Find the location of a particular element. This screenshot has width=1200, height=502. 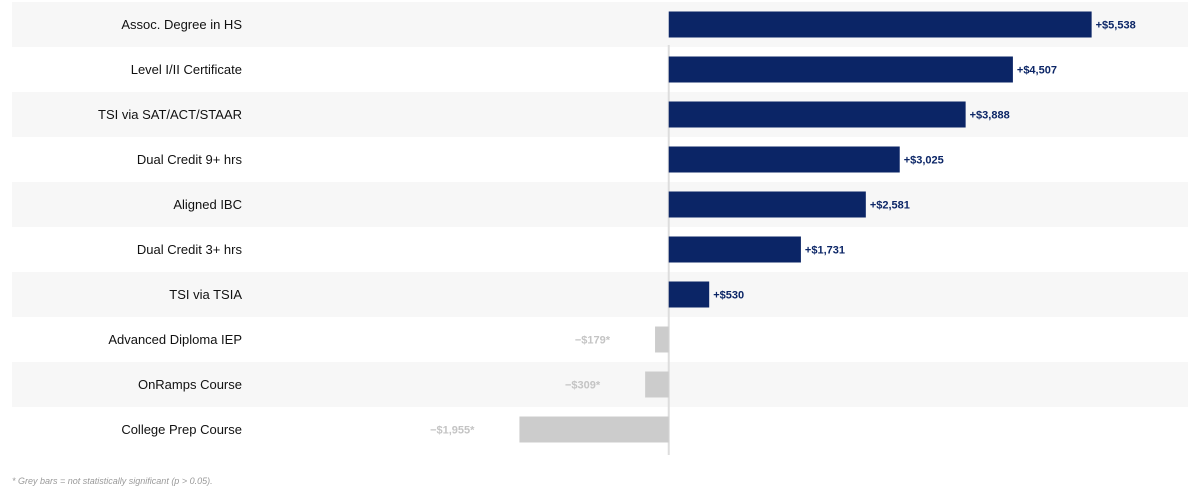

value-label: +$3,025 is located at coordinates (924, 161).